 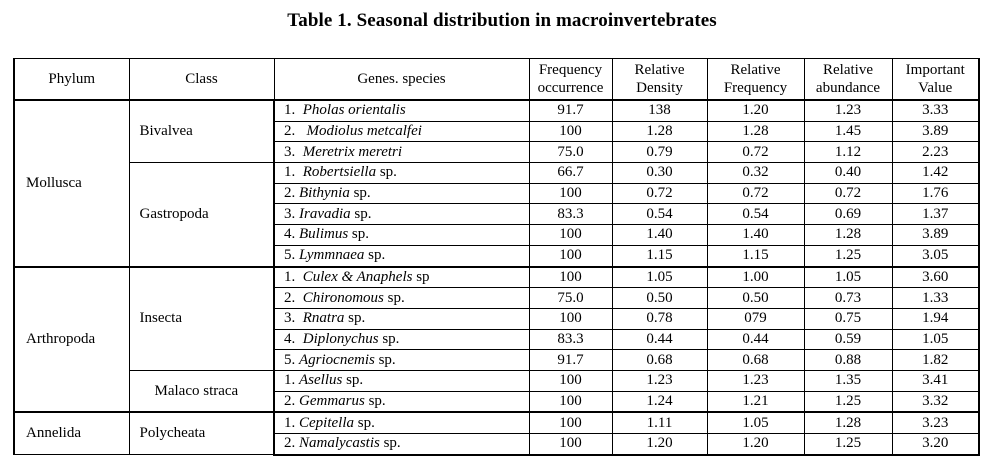 What do you see at coordinates (848, 152) in the screenshot?
I see `relative-abundance-cell: 1.12` at bounding box center [848, 152].